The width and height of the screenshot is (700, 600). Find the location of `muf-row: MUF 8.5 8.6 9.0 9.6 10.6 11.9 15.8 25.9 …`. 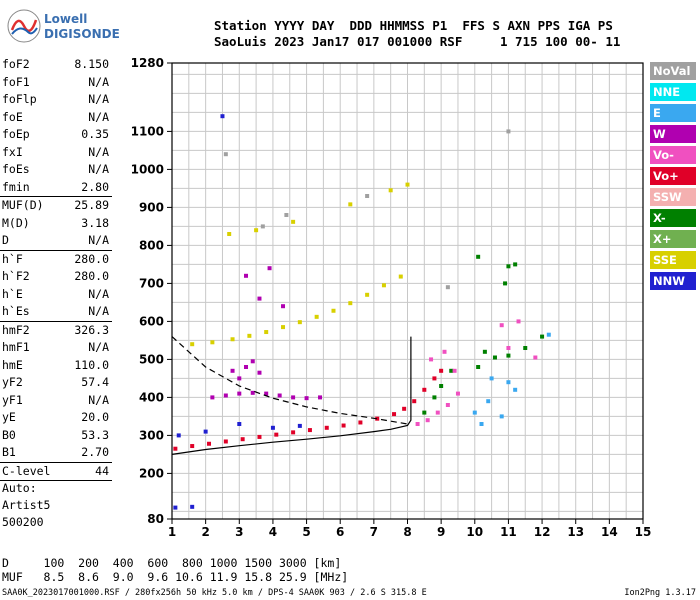

muf-row: MUF 8.5 8.6 9.0 9.6 10.6 11.9 15.8 25.9 … is located at coordinates (175, 577).